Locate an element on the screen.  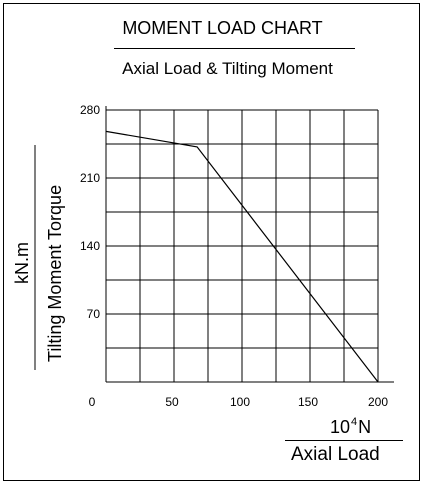
x-axis-label: Axial Load is located at coordinates (335, 454).